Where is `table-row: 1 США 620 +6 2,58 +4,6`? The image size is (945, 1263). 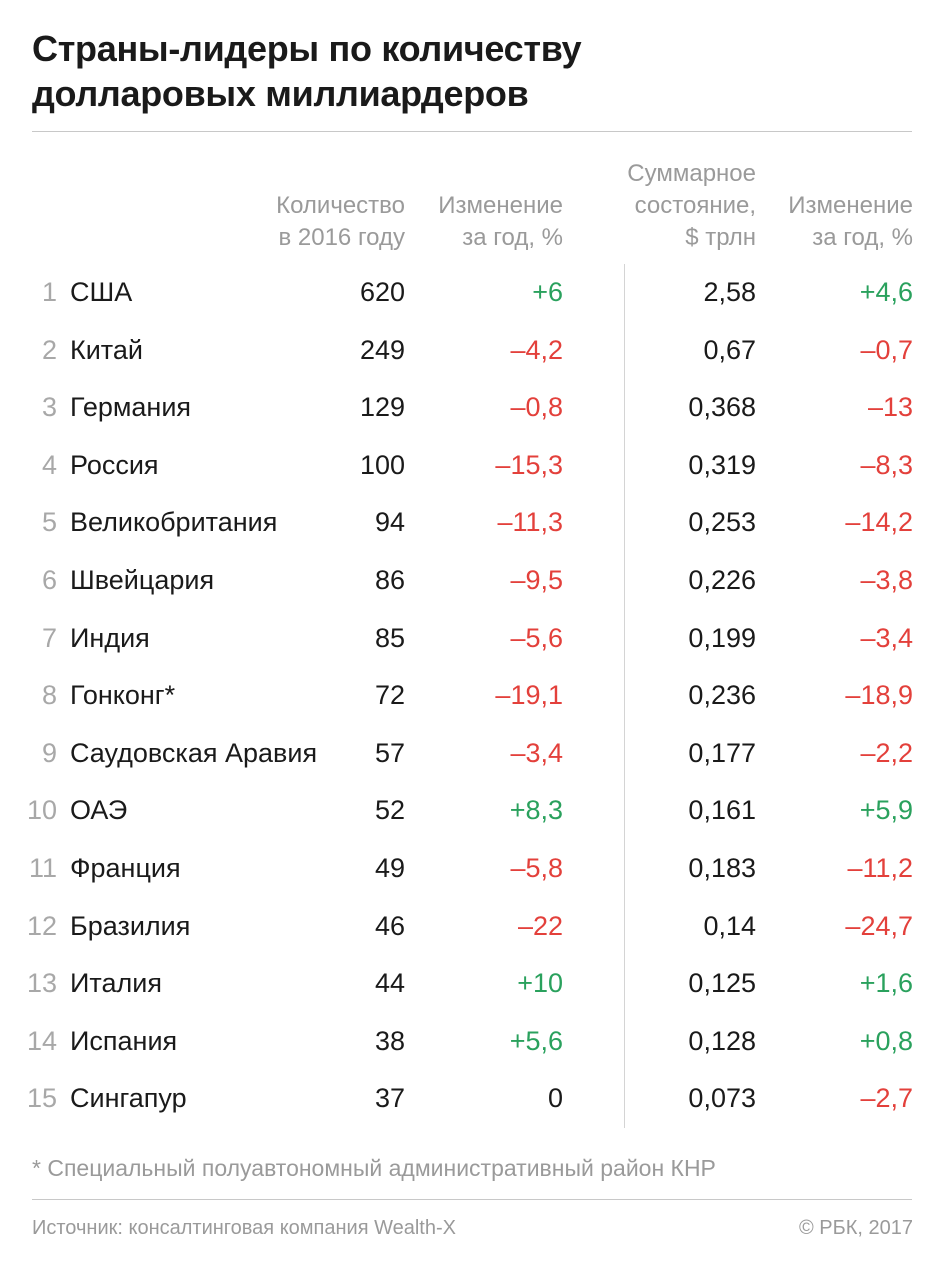 table-row: 1 США 620 +6 2,58 +4,6 is located at coordinates (472, 304).